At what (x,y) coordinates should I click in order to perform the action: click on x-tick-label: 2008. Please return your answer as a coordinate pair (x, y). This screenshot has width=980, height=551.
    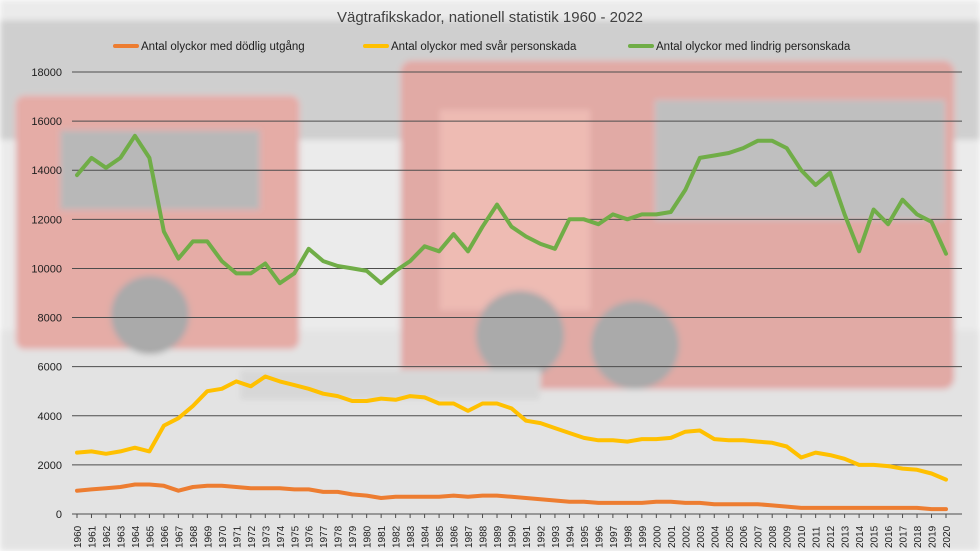
    Looking at the image, I should click on (773, 536).